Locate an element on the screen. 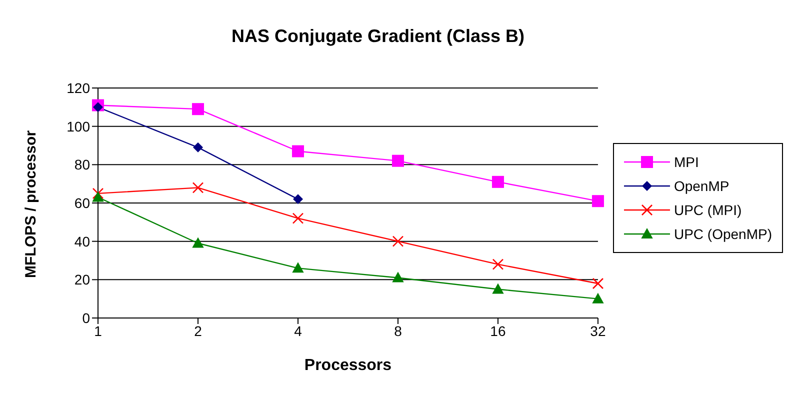  y-tick-label: 80 is located at coordinates (82, 164).